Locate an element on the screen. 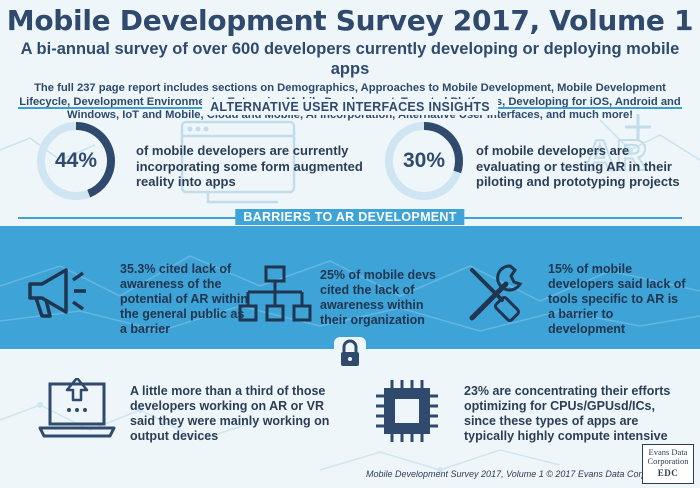  percent-value: 44% is located at coordinates (76, 160).